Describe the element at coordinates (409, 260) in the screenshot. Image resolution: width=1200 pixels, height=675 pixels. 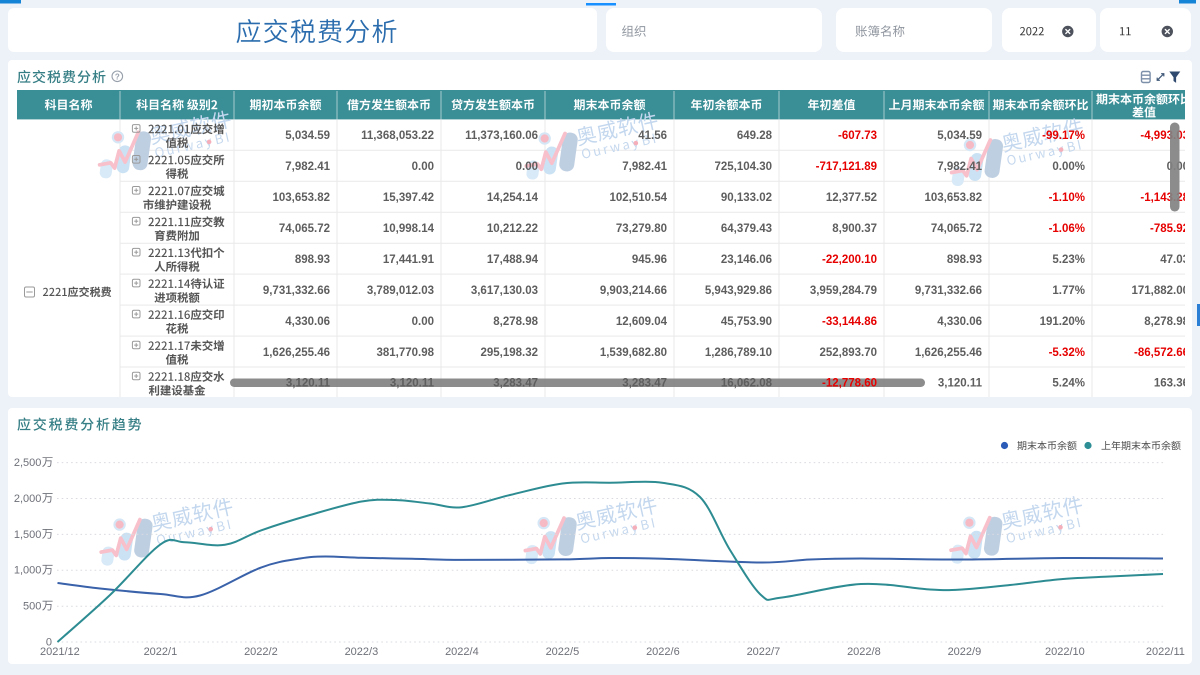
I see `svg-text: 17,441.91` at that location.